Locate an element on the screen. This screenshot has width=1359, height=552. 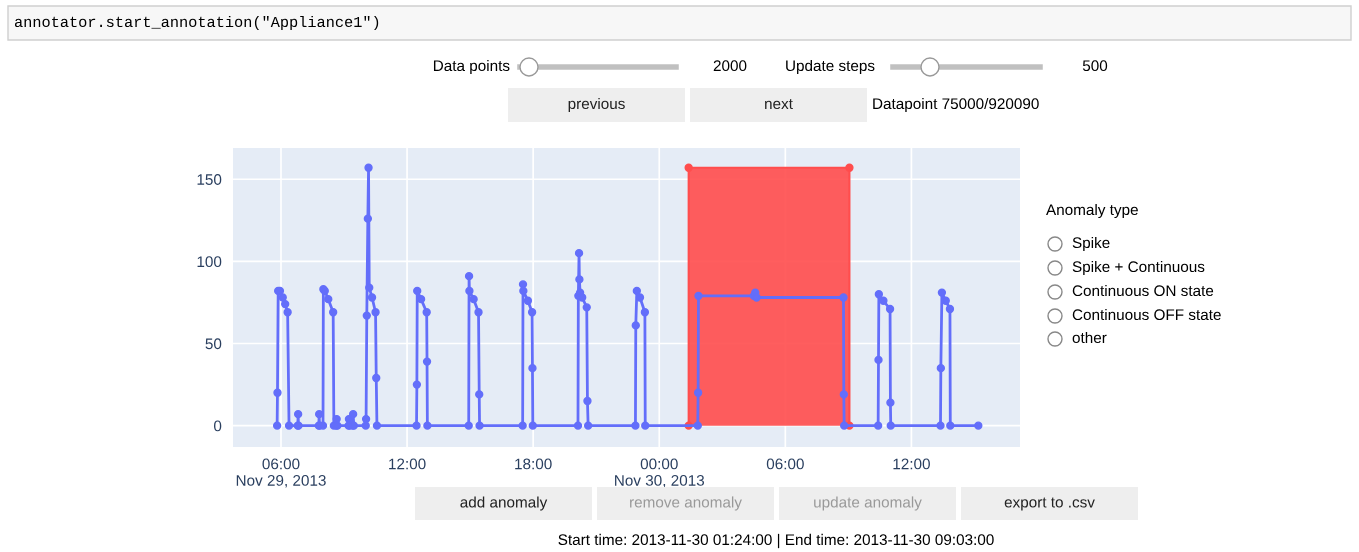
text: remove anomaly is located at coordinates (686, 503).